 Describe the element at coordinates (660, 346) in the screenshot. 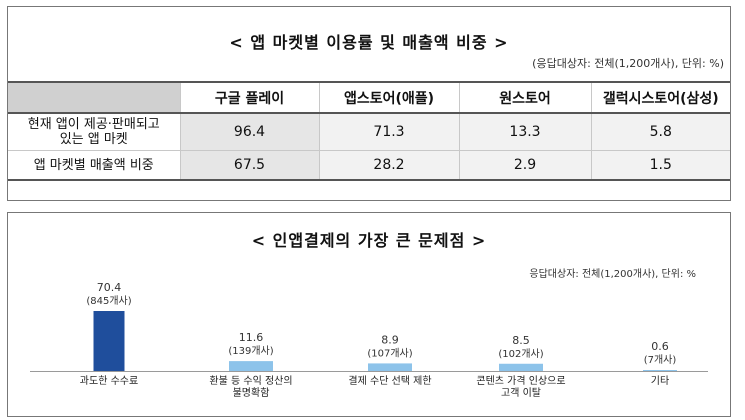

I see `data-label: 0.6` at that location.